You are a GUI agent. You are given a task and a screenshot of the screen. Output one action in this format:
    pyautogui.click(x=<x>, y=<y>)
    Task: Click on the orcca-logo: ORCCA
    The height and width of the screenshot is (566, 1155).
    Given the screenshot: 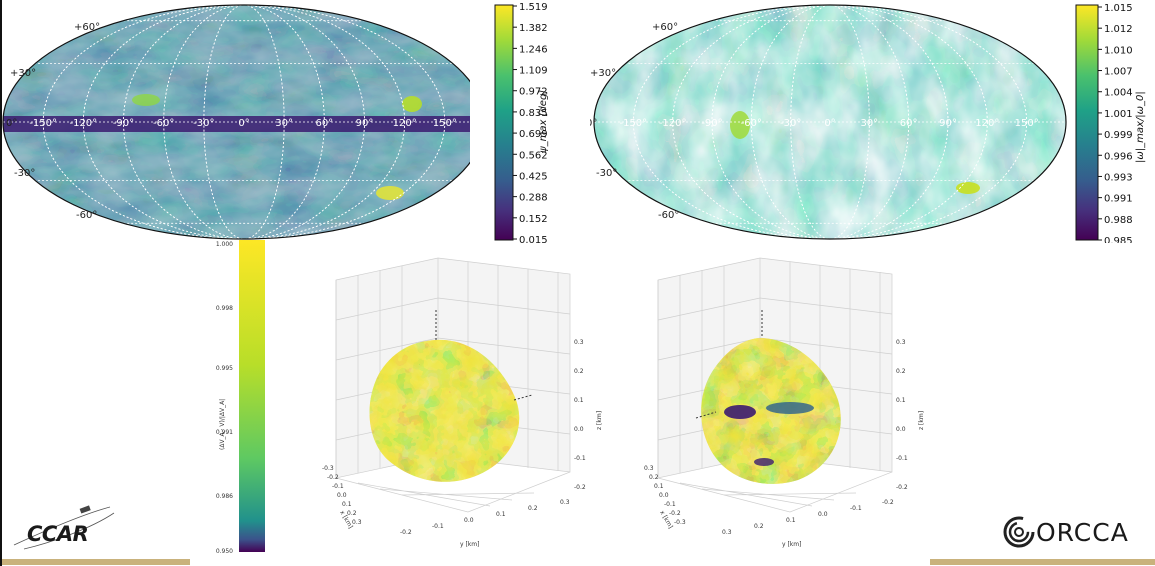 What is the action you would take?
    pyautogui.click(x=1082, y=532)
    